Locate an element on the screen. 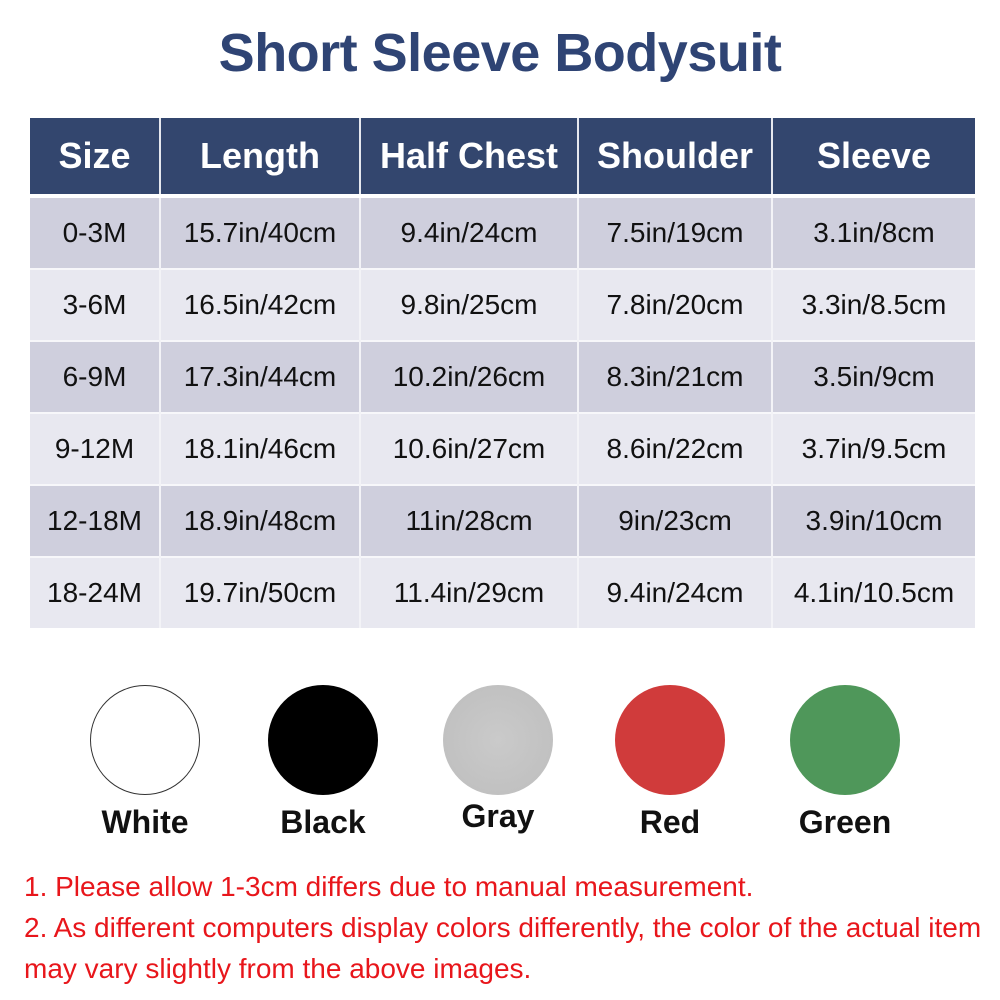 The width and height of the screenshot is (1000, 1000). table-cell: 3.7in/9.5cm is located at coordinates (873, 448).